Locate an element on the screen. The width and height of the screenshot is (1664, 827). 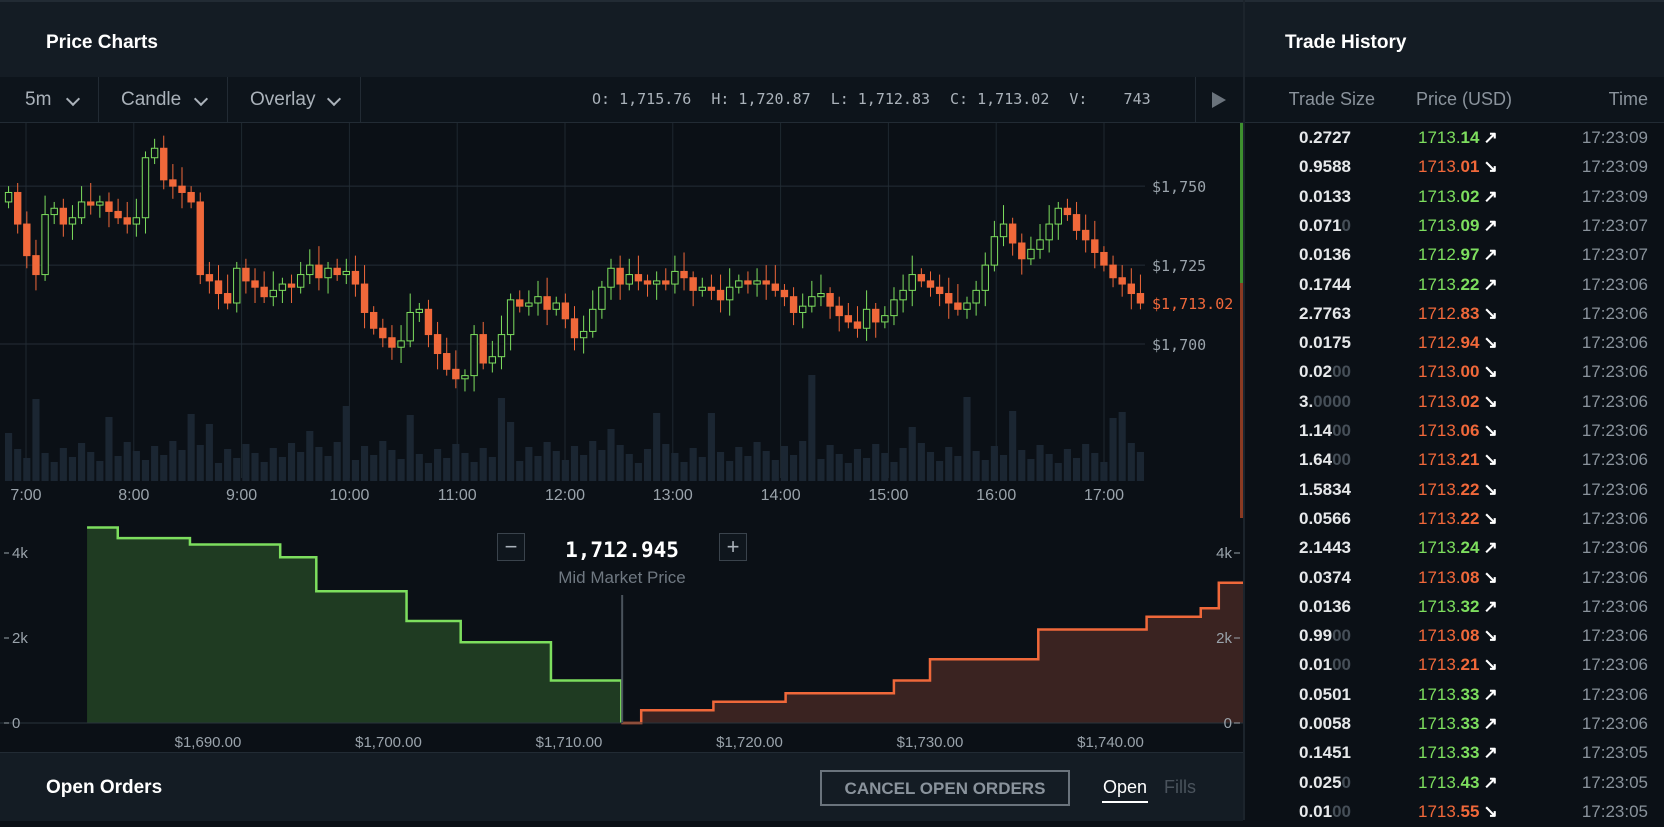
trade-size: 0.0175 is located at coordinates (1325, 343).